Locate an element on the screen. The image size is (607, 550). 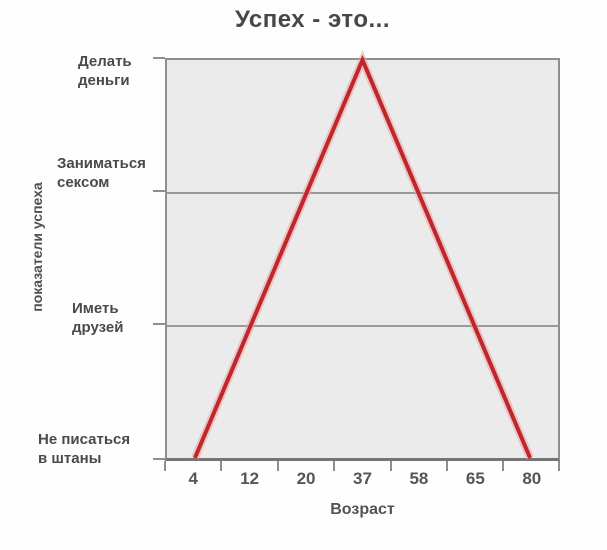
y-axis-title: показатели успеха is located at coordinates (37, 247).